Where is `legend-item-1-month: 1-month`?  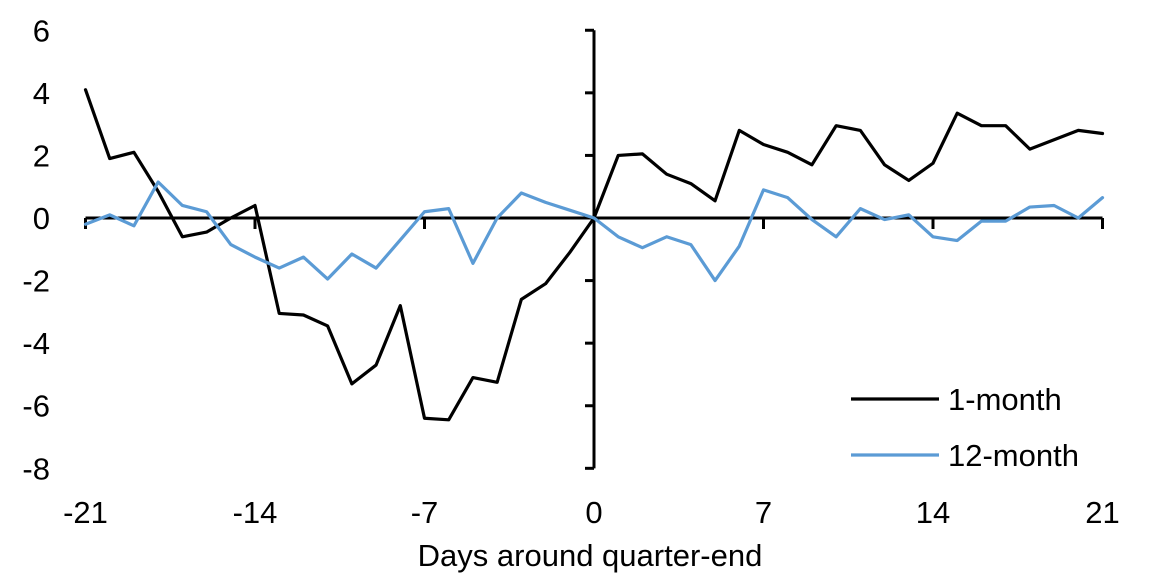 legend-item-1-month: 1-month is located at coordinates (956, 399).